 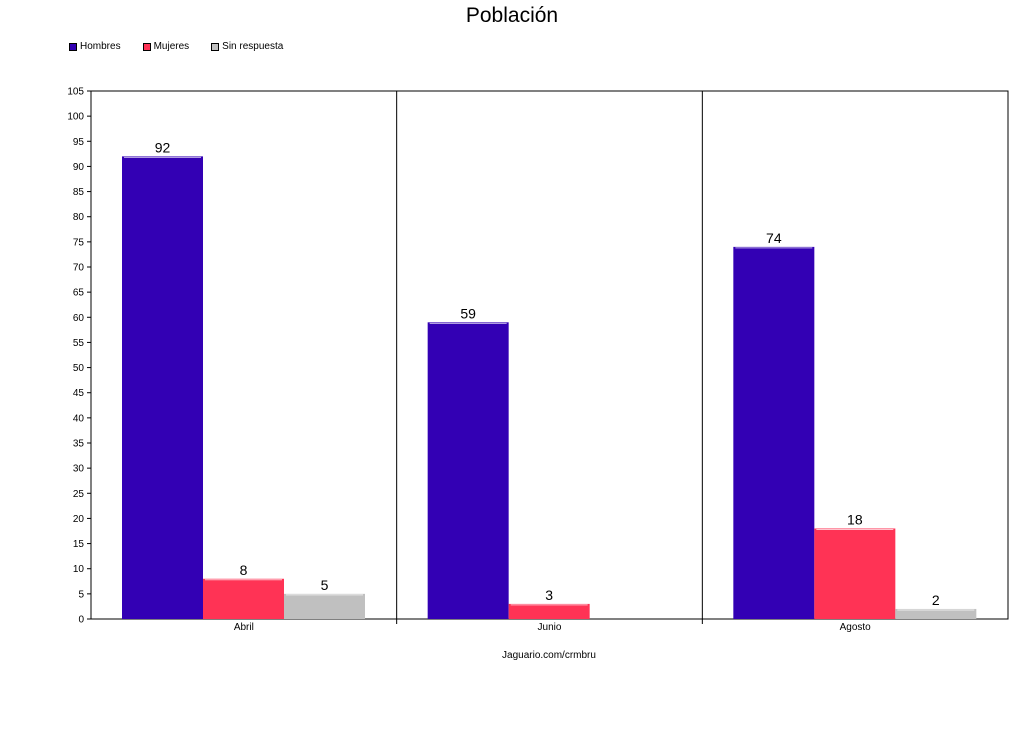 What do you see at coordinates (79, 444) in the screenshot?
I see `y-tick-label: 35` at bounding box center [79, 444].